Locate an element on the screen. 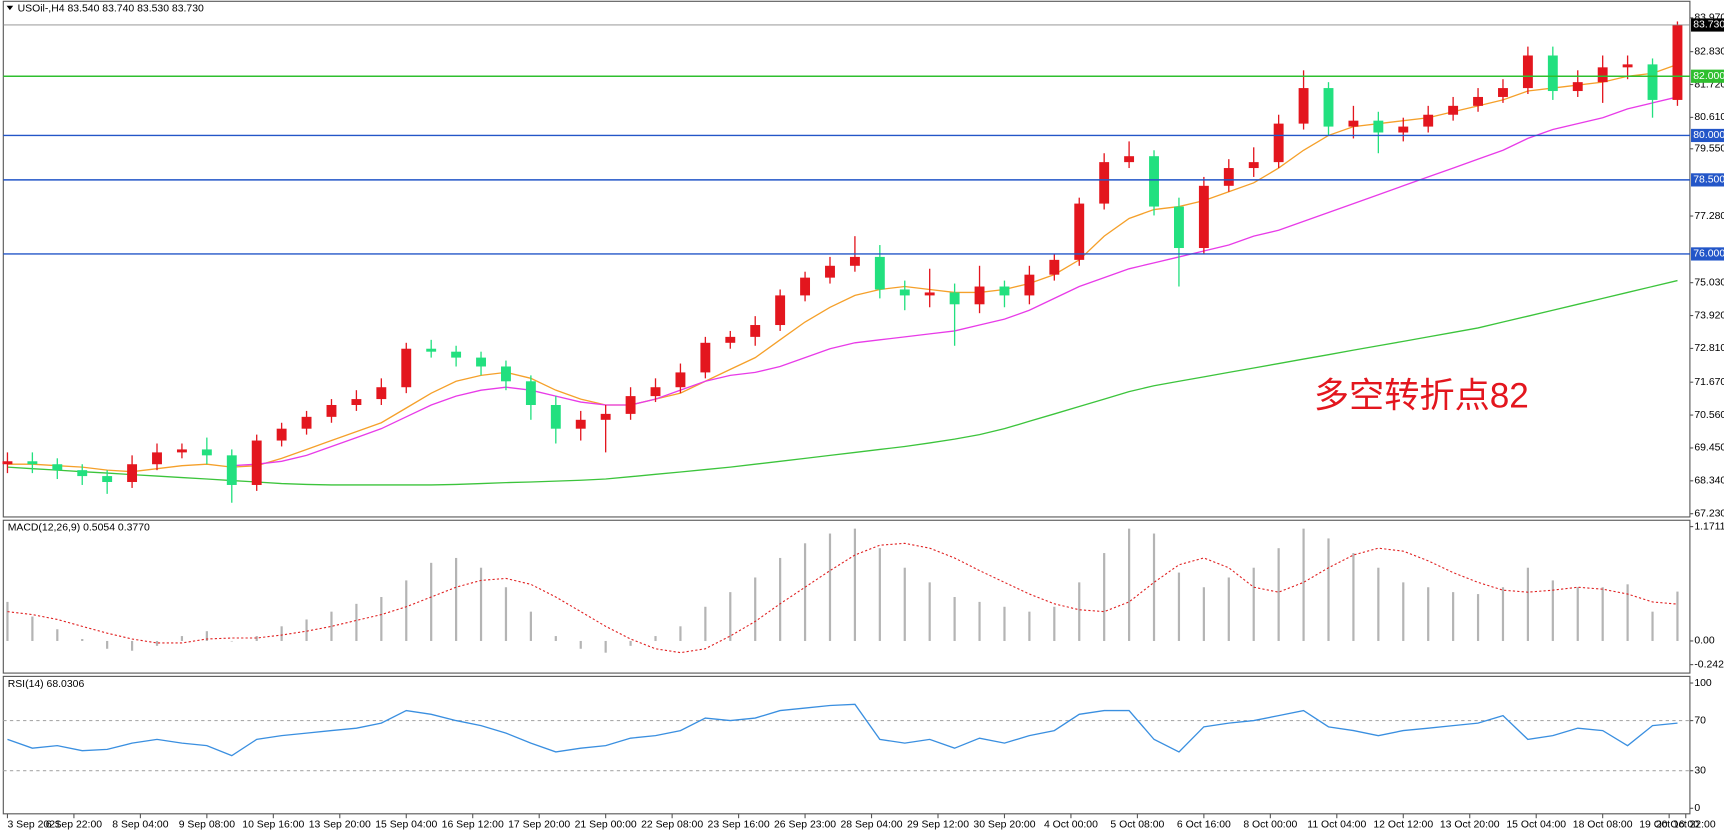 The width and height of the screenshot is (1724, 836). x-tick-label: 6 Sep 22:00 is located at coordinates (74, 825).